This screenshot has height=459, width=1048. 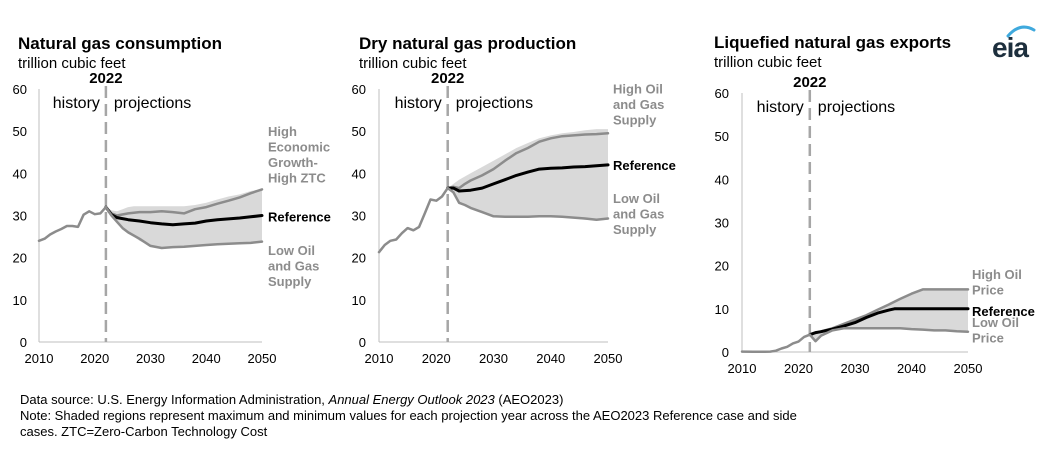 What do you see at coordinates (1021, 31) in the screenshot?
I see `eia-logo-swoosh-icon` at bounding box center [1021, 31].